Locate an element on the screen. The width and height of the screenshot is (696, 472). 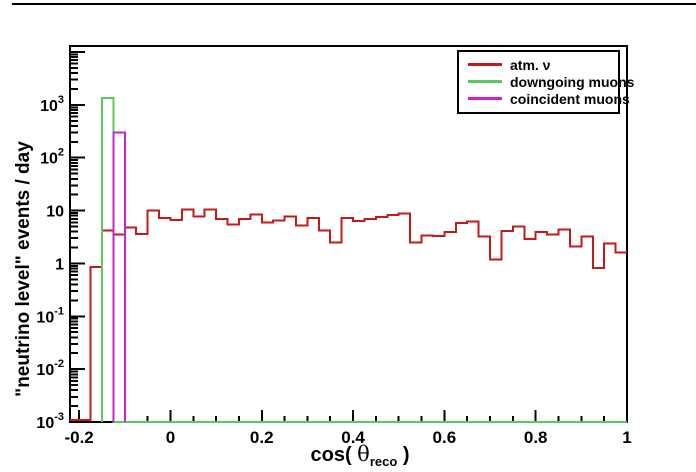
y-tick-label: 10 is located at coordinates (55, 212).